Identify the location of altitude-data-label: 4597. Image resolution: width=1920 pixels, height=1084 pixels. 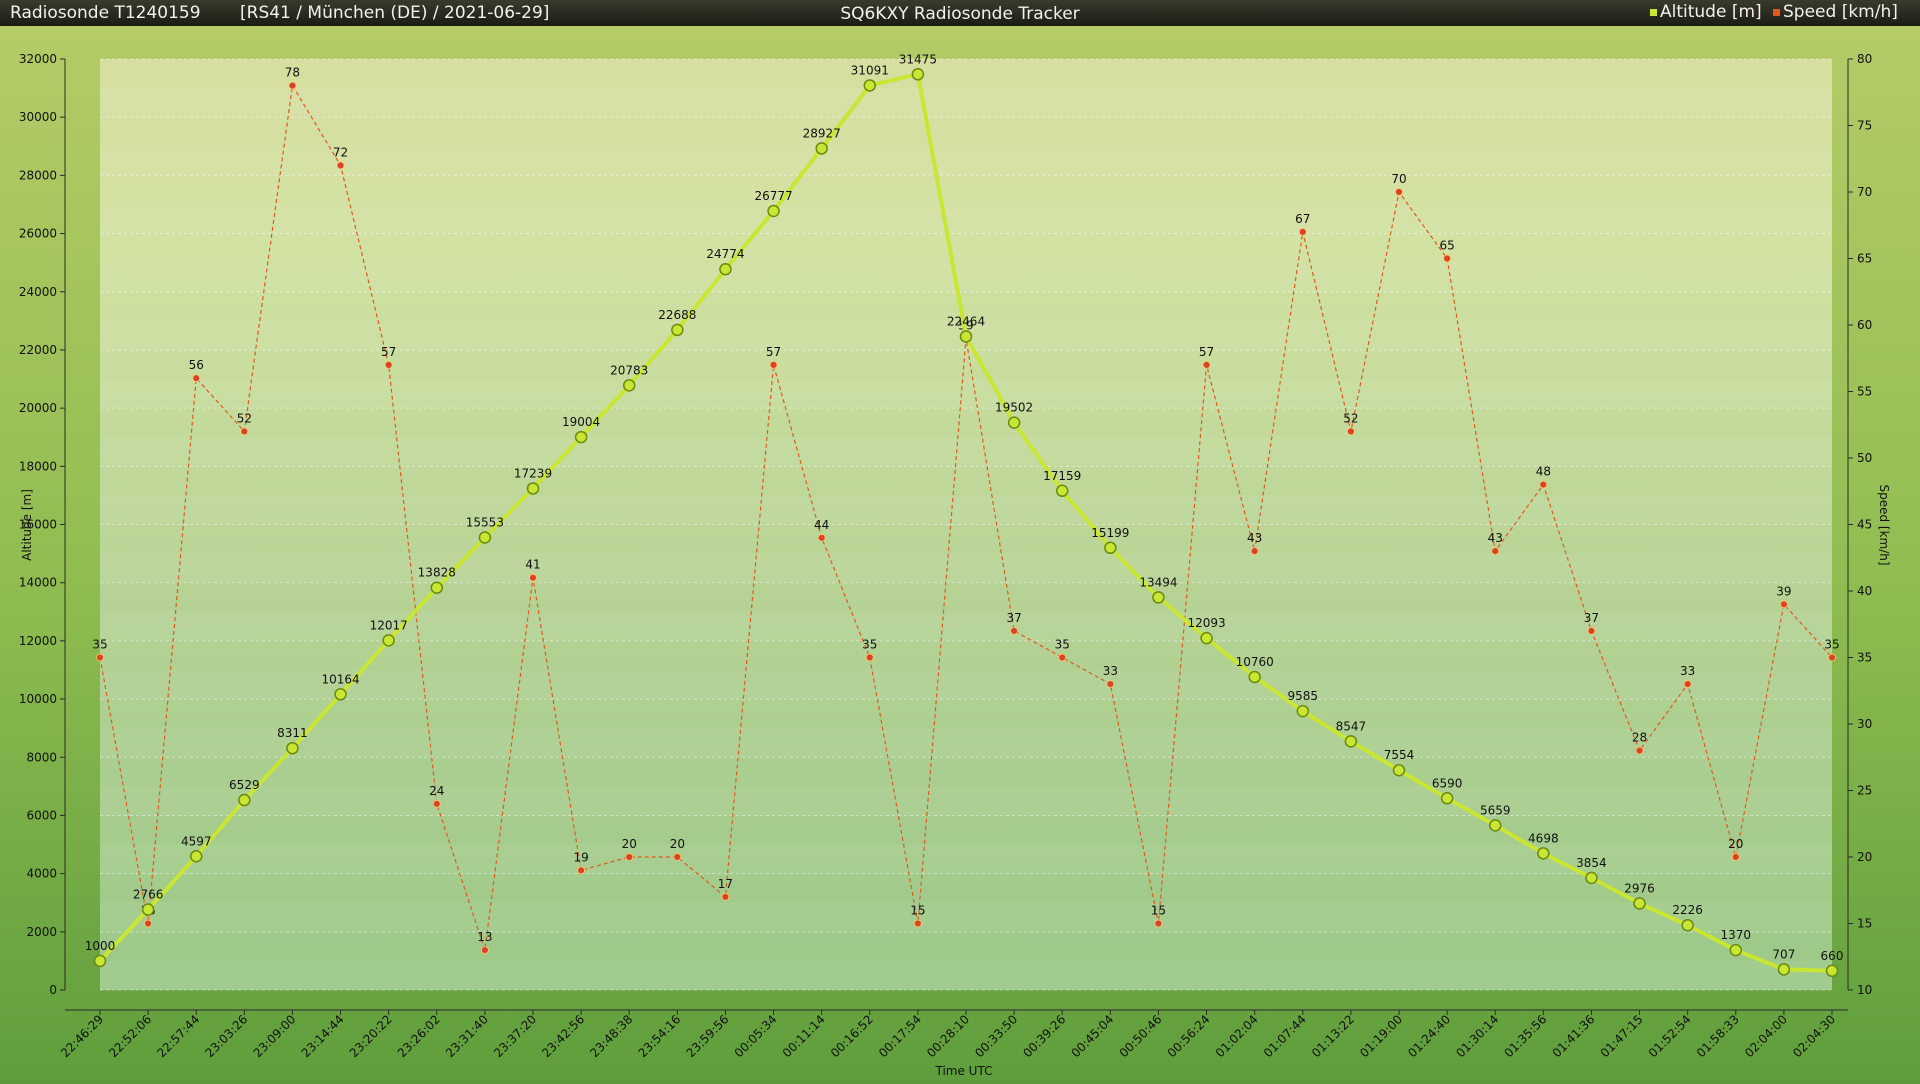
(196, 841).